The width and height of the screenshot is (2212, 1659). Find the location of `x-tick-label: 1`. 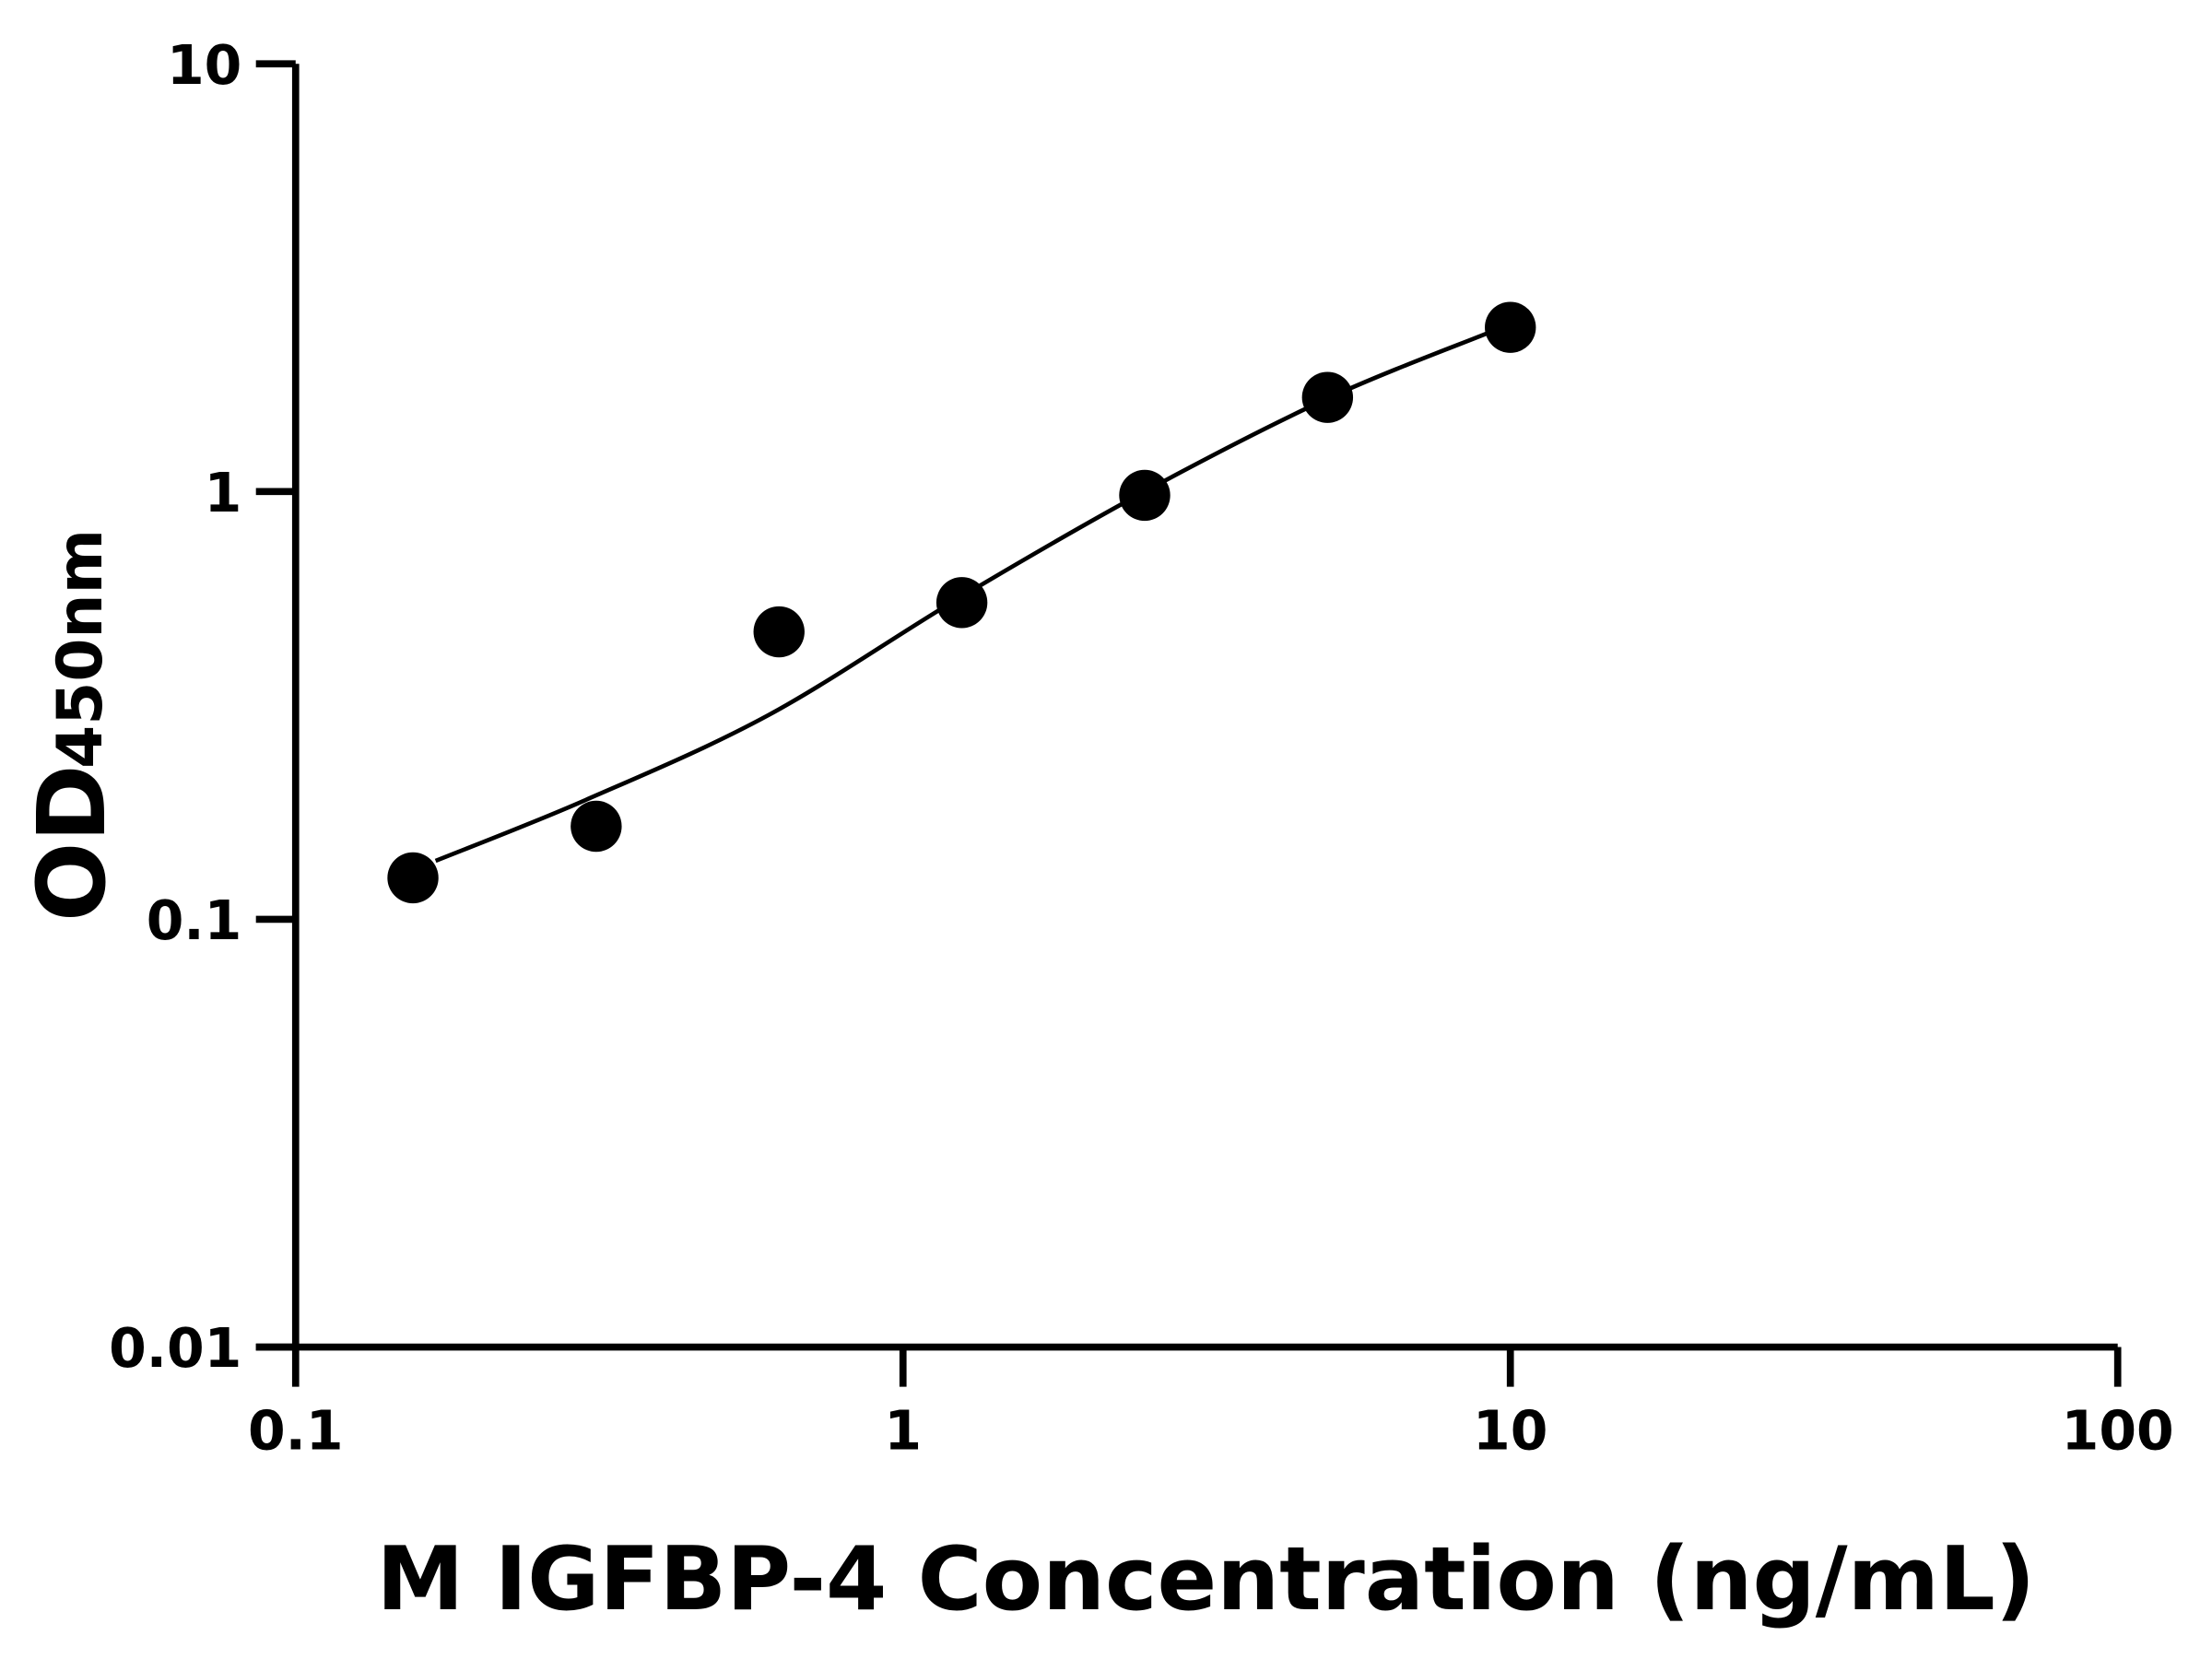

x-tick-label: 1 is located at coordinates (903, 1430).